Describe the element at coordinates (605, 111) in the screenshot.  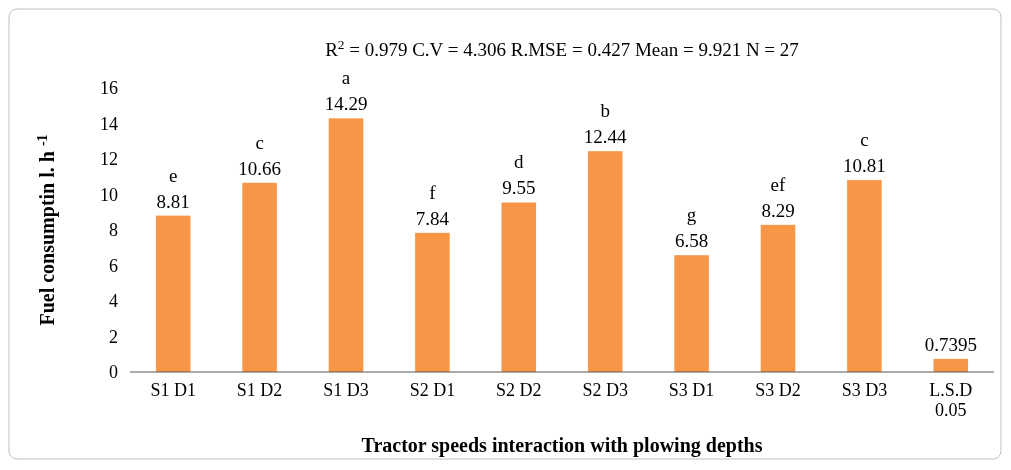
I see `annotation: b` at that location.